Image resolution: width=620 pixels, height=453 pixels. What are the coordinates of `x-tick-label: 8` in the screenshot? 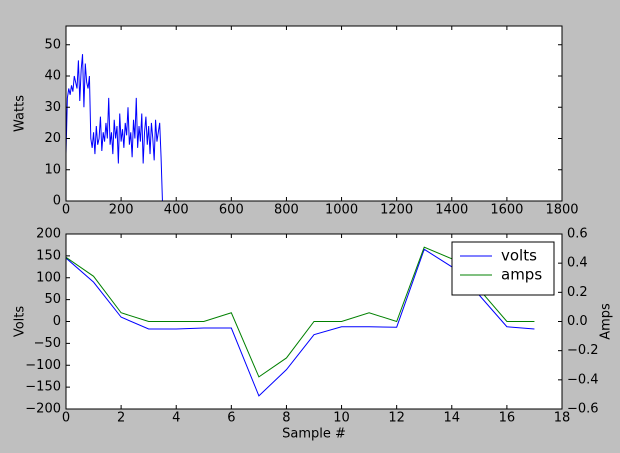 It's located at (286, 418).